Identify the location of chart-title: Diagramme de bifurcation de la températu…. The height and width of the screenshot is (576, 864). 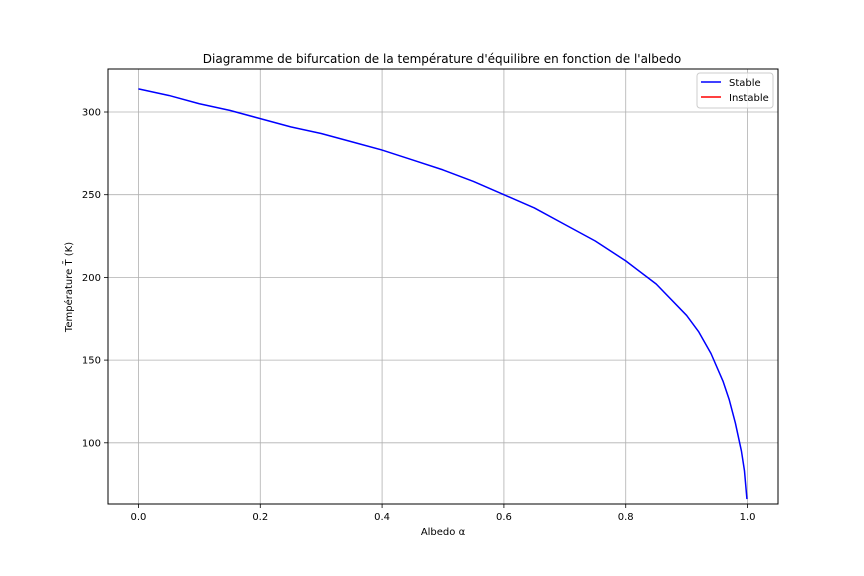
(442, 59).